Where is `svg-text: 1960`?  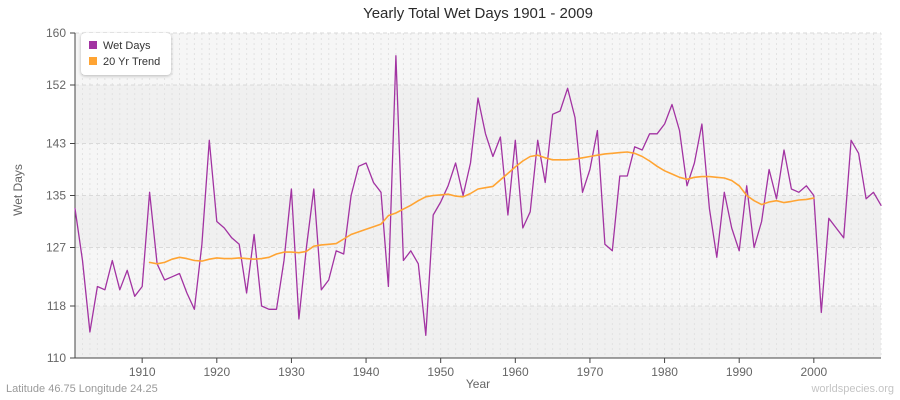
svg-text: 1960 is located at coordinates (515, 372).